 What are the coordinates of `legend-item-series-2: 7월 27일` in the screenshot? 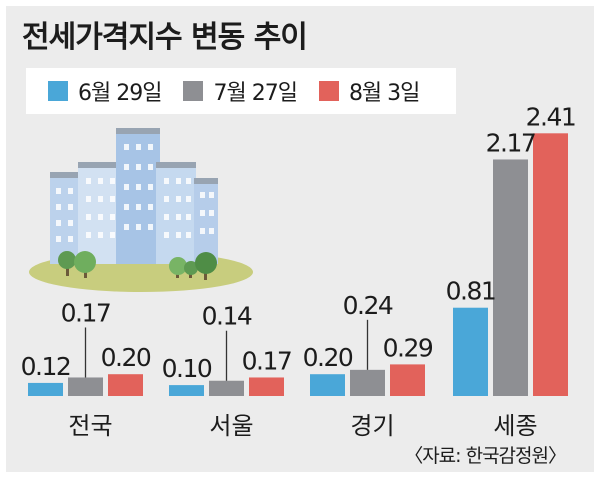 It's located at (240, 91).